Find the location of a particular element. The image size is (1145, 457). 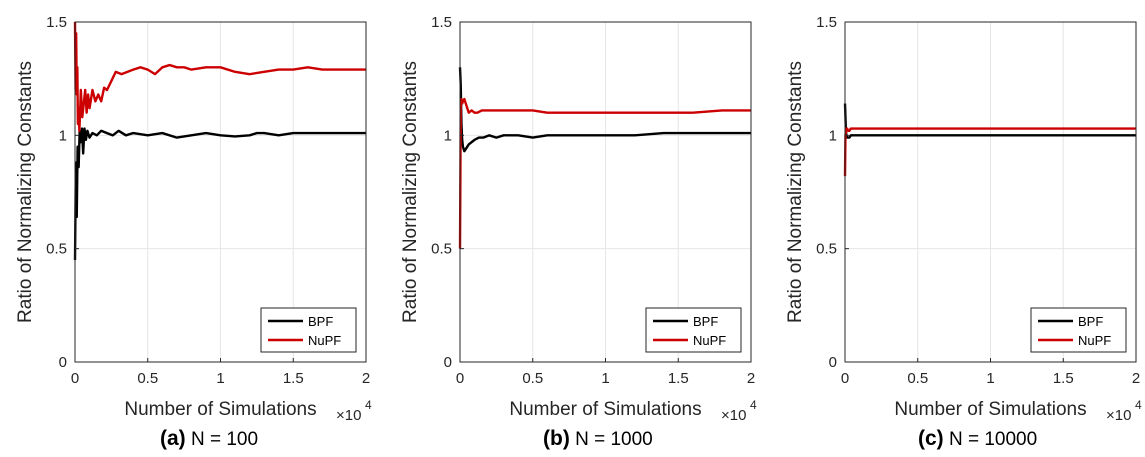

caption-text: N = 100 is located at coordinates (224, 439).